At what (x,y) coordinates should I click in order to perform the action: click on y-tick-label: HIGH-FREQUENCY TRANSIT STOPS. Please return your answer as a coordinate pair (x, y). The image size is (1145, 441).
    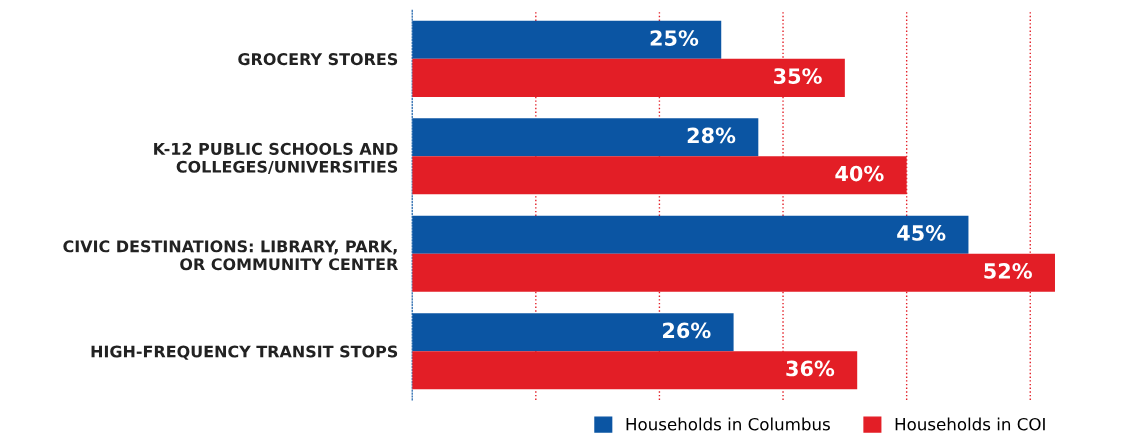
    Looking at the image, I should click on (244, 352).